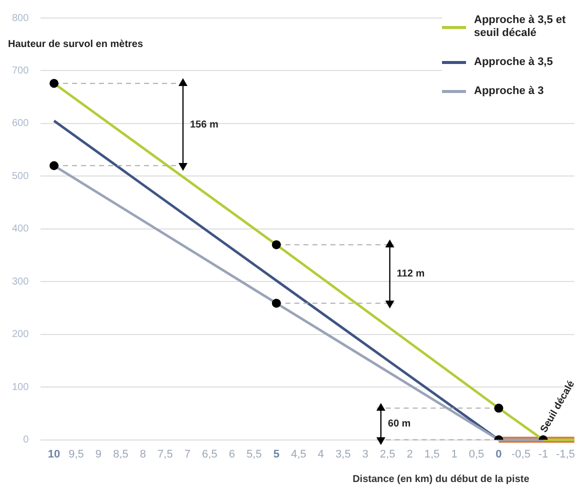  I want to click on legend-label: Approche à 3,5, so click(513, 62).